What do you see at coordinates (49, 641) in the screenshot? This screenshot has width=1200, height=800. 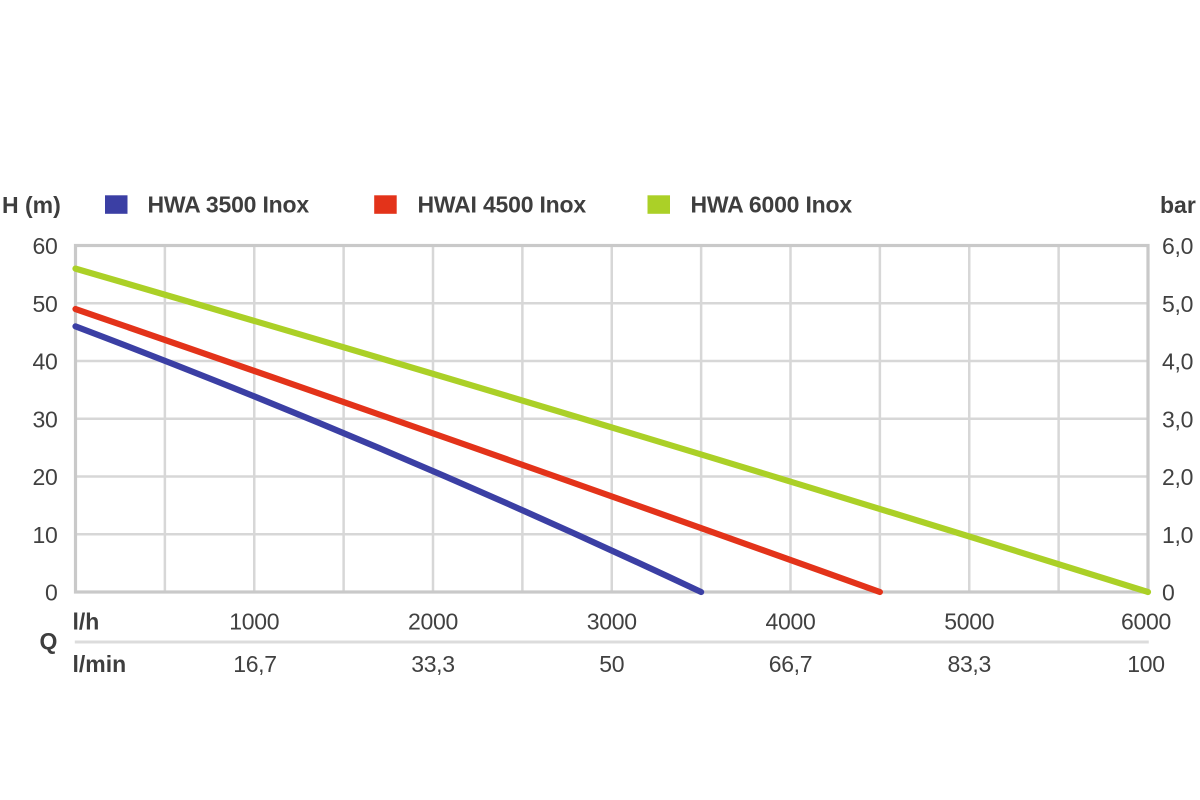 I see `svg-text: Q` at bounding box center [49, 641].